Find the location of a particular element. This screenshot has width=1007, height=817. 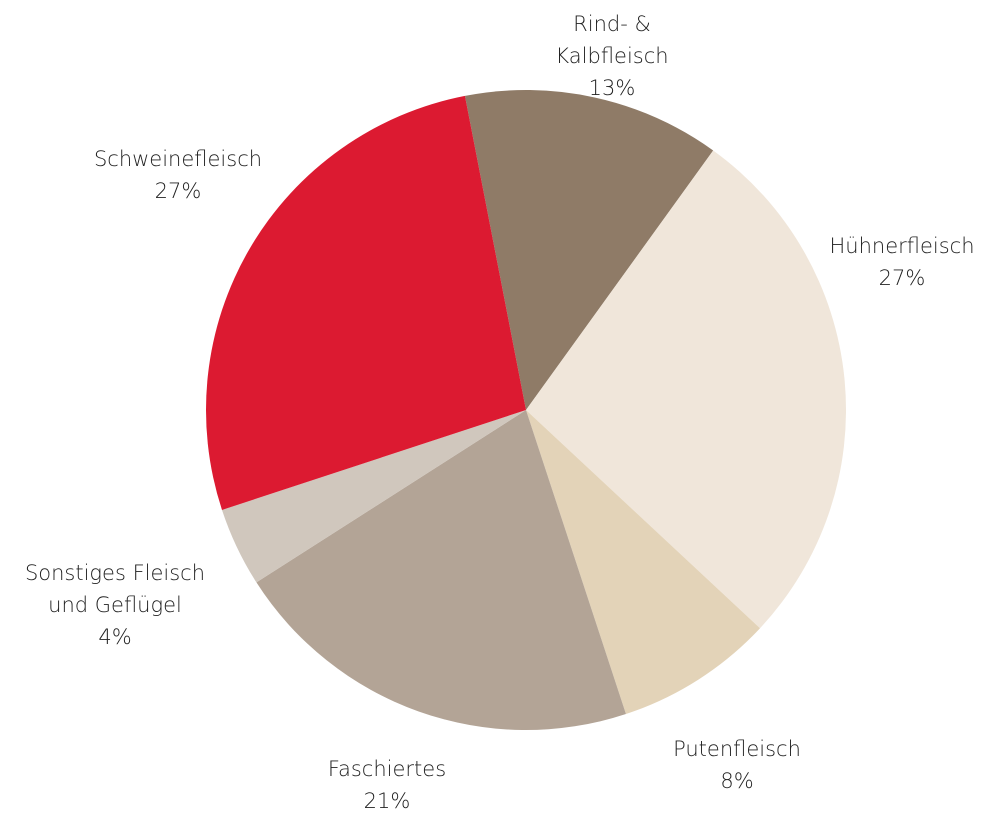

category-name: Faschiertes is located at coordinates (387, 769).